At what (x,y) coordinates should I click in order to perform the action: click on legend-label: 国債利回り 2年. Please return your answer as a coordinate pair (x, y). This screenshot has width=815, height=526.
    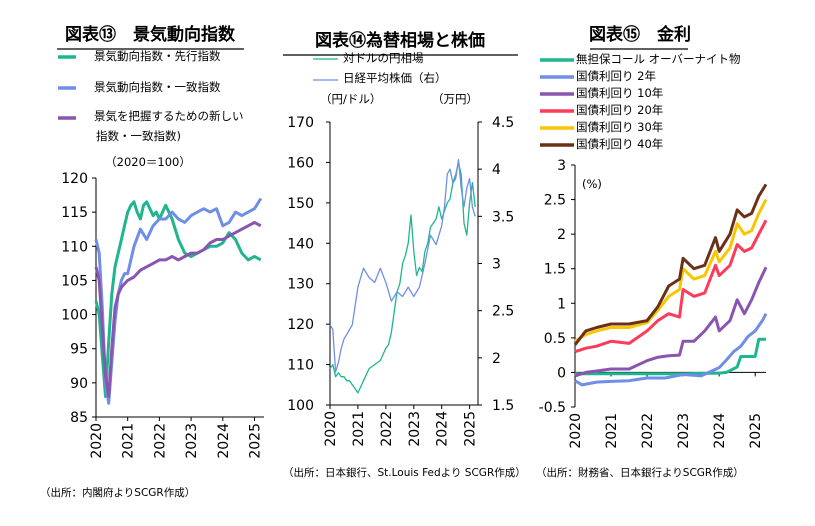
    Looking at the image, I should click on (616, 76).